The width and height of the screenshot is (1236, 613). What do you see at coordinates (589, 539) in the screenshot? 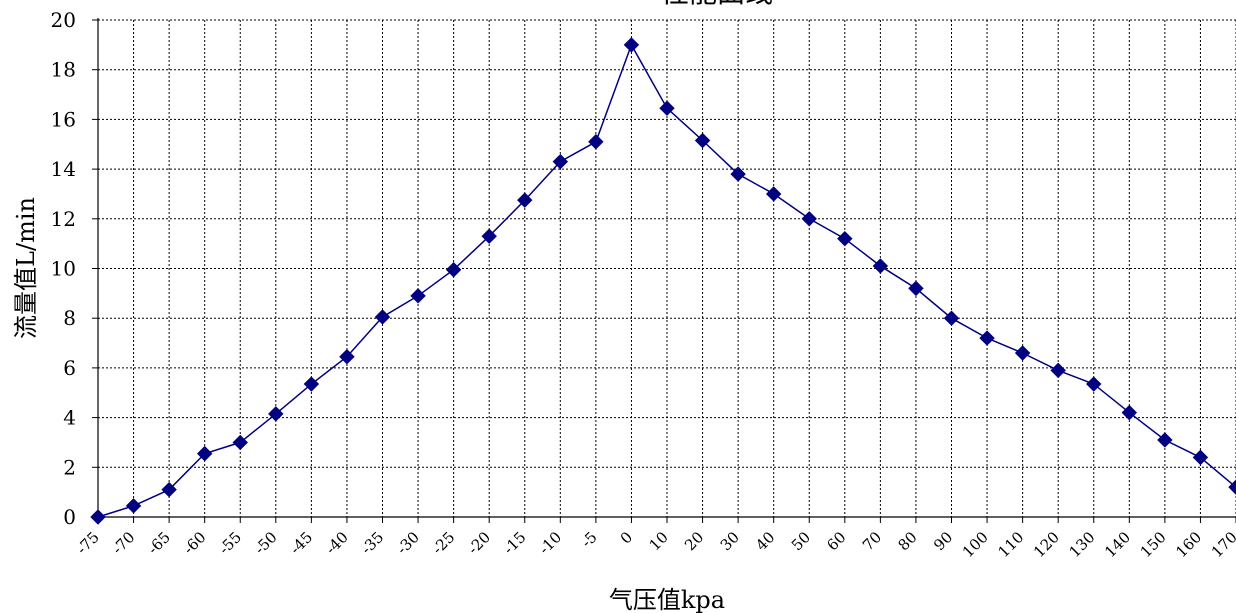
I see `x-tick-label: -5` at bounding box center [589, 539].